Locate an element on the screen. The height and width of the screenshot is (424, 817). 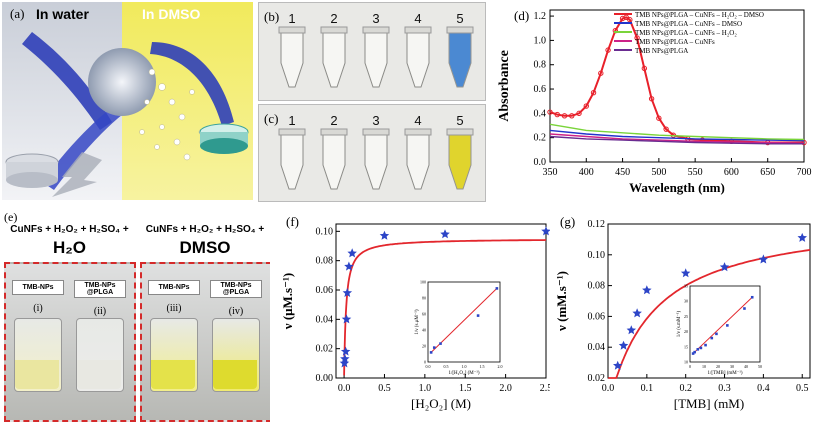
inset-x-tick-label: 10 is located at coordinates (704, 366).